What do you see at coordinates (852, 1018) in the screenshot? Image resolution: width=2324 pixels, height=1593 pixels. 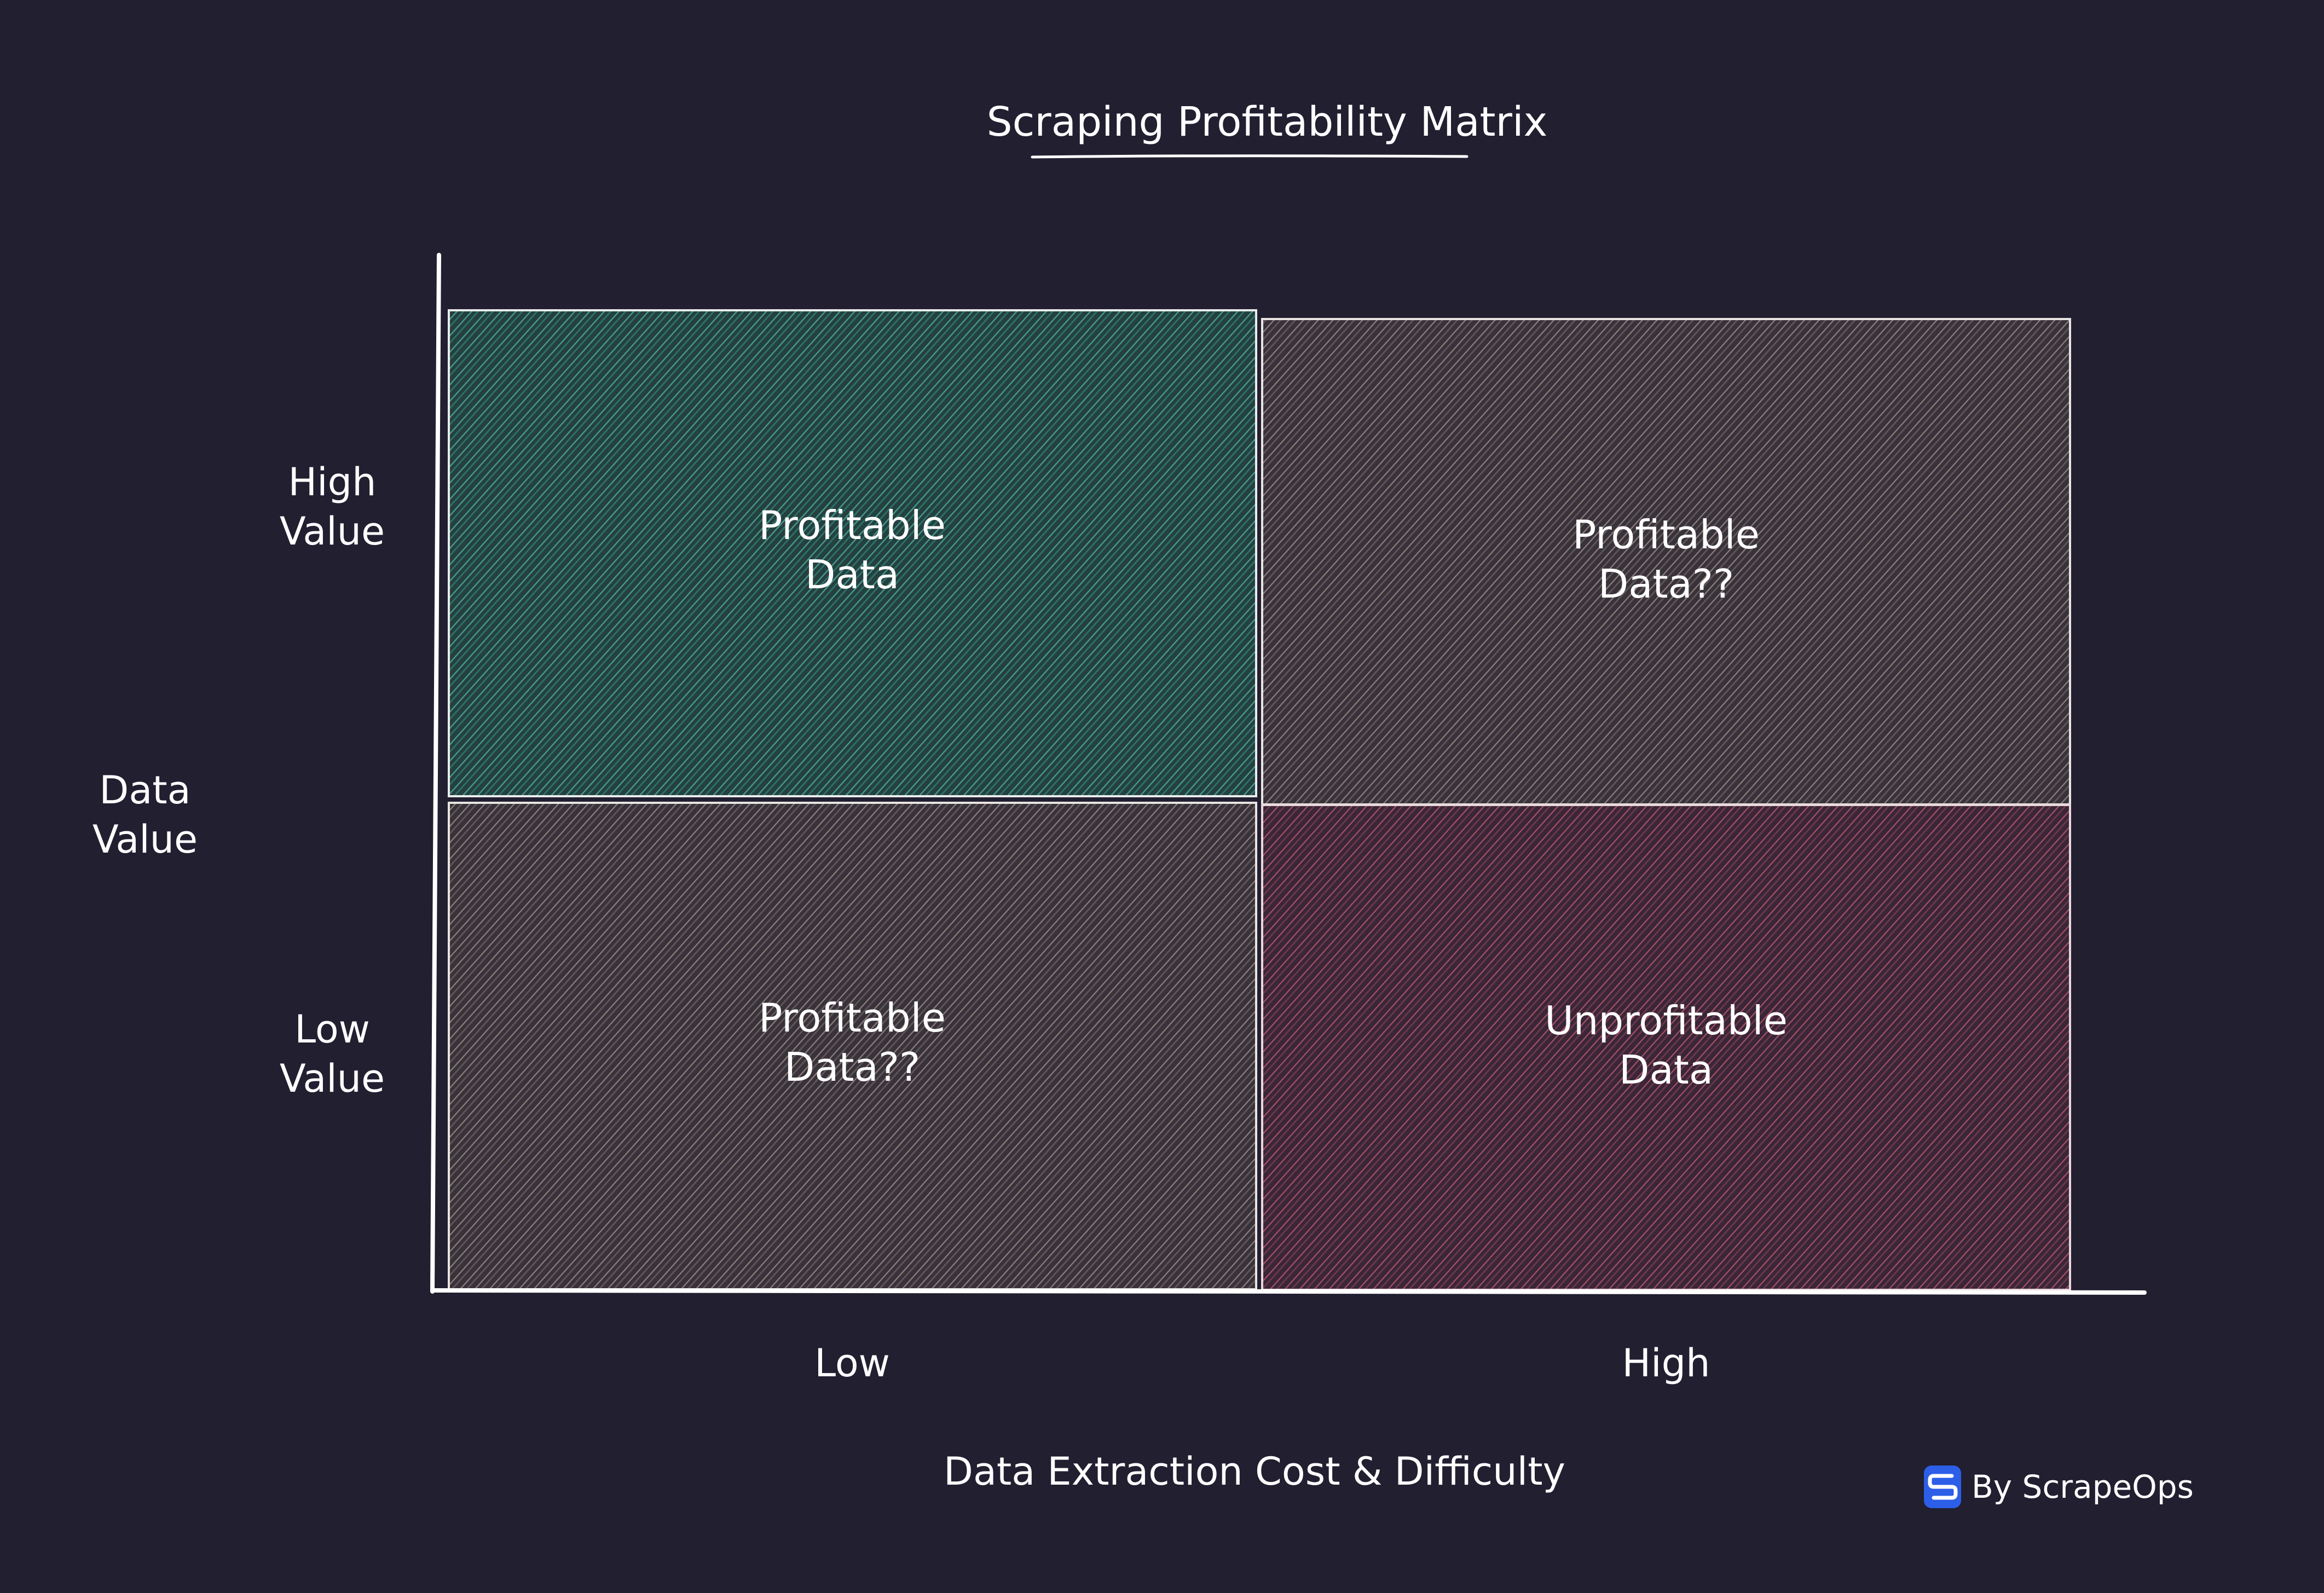 I see `quadrant-bottom-left-line-1: Profitable` at bounding box center [852, 1018].